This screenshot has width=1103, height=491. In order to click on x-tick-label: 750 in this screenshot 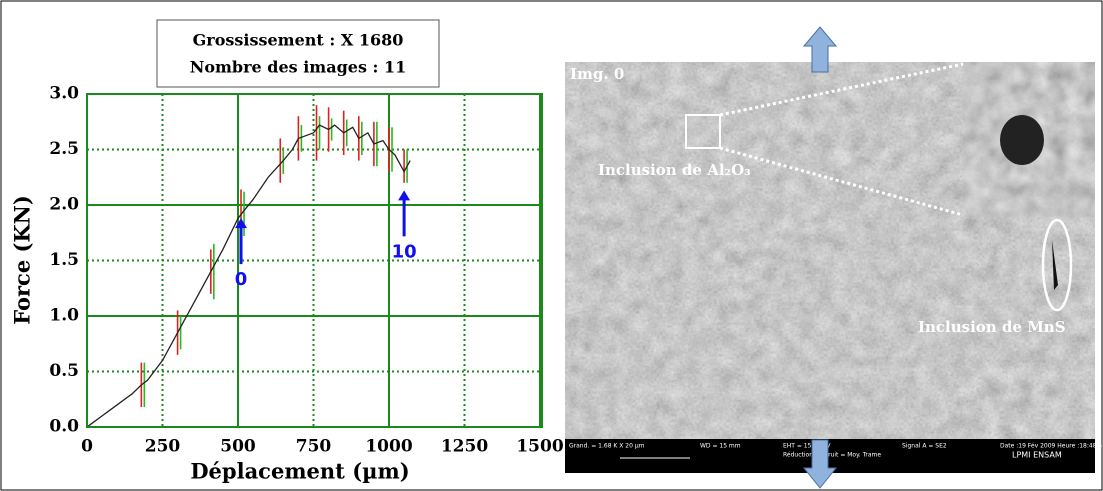, I will do `click(314, 447)`.